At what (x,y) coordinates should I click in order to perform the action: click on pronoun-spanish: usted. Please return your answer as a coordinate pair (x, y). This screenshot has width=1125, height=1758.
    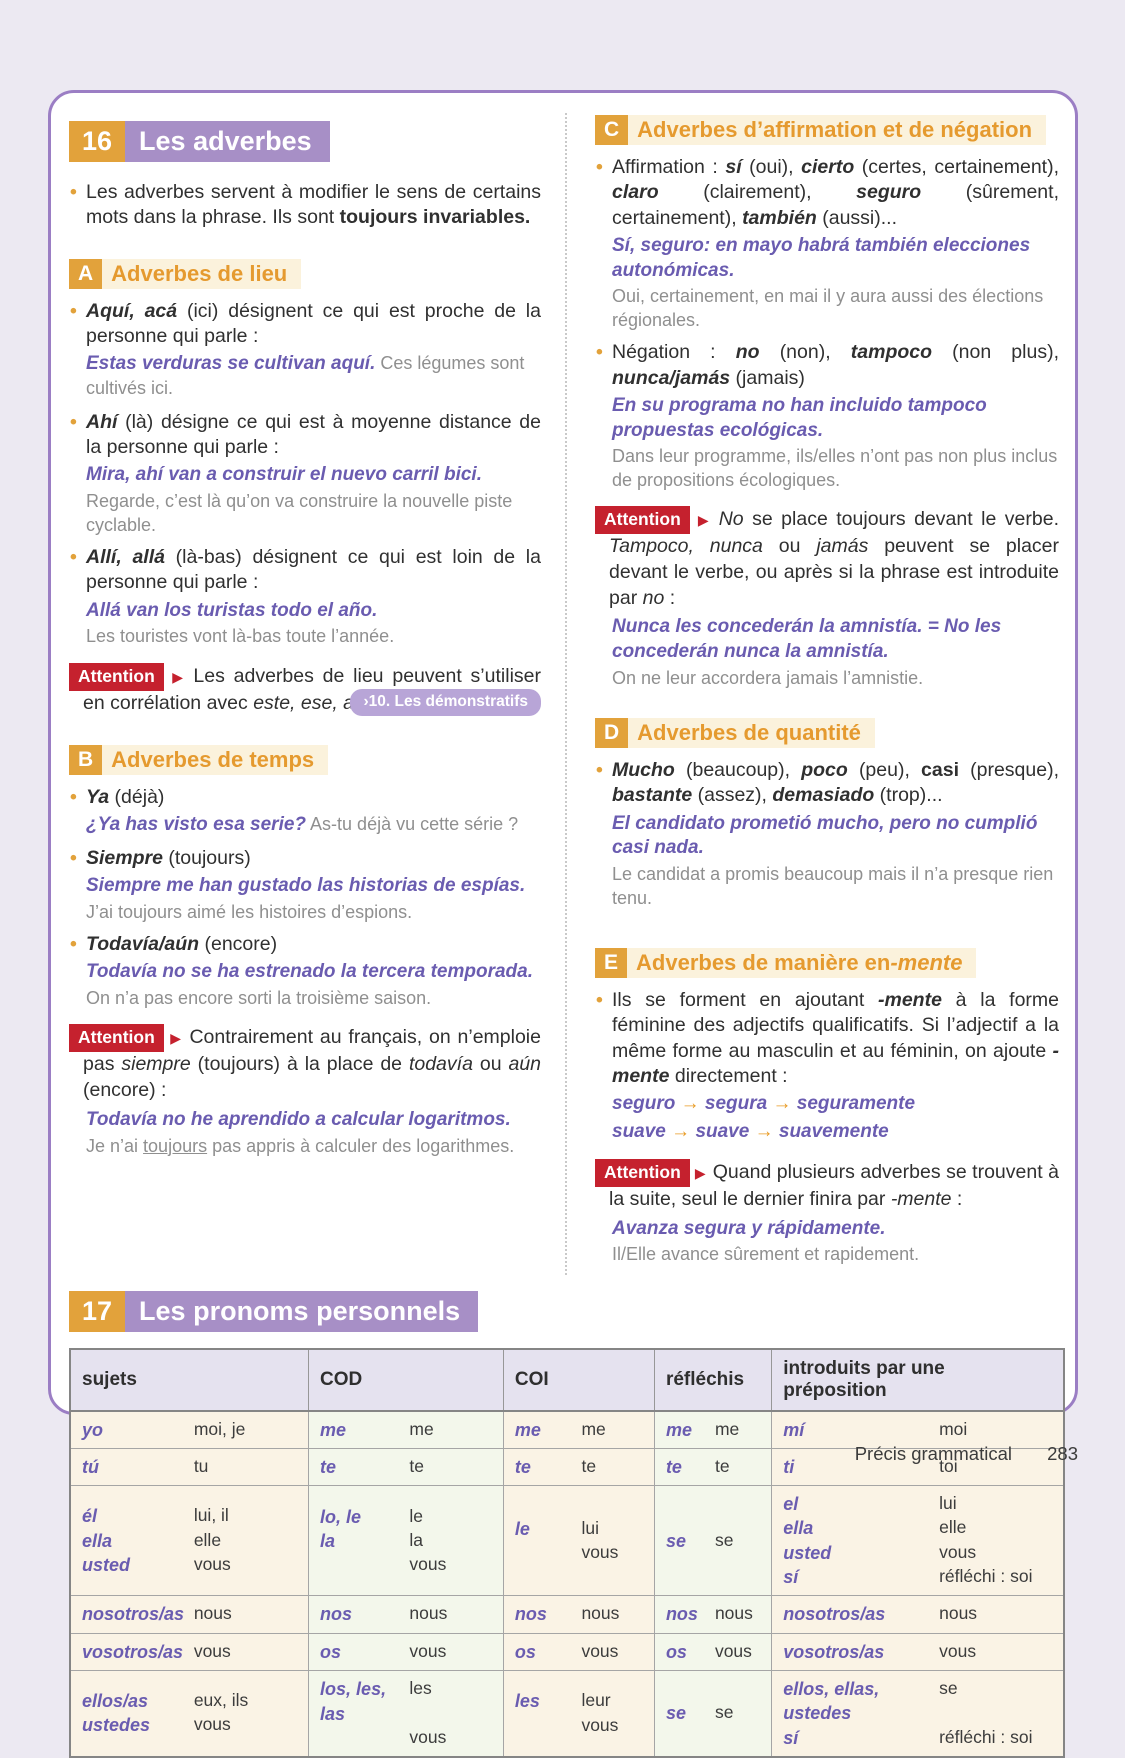
    Looking at the image, I should click on (106, 1564).